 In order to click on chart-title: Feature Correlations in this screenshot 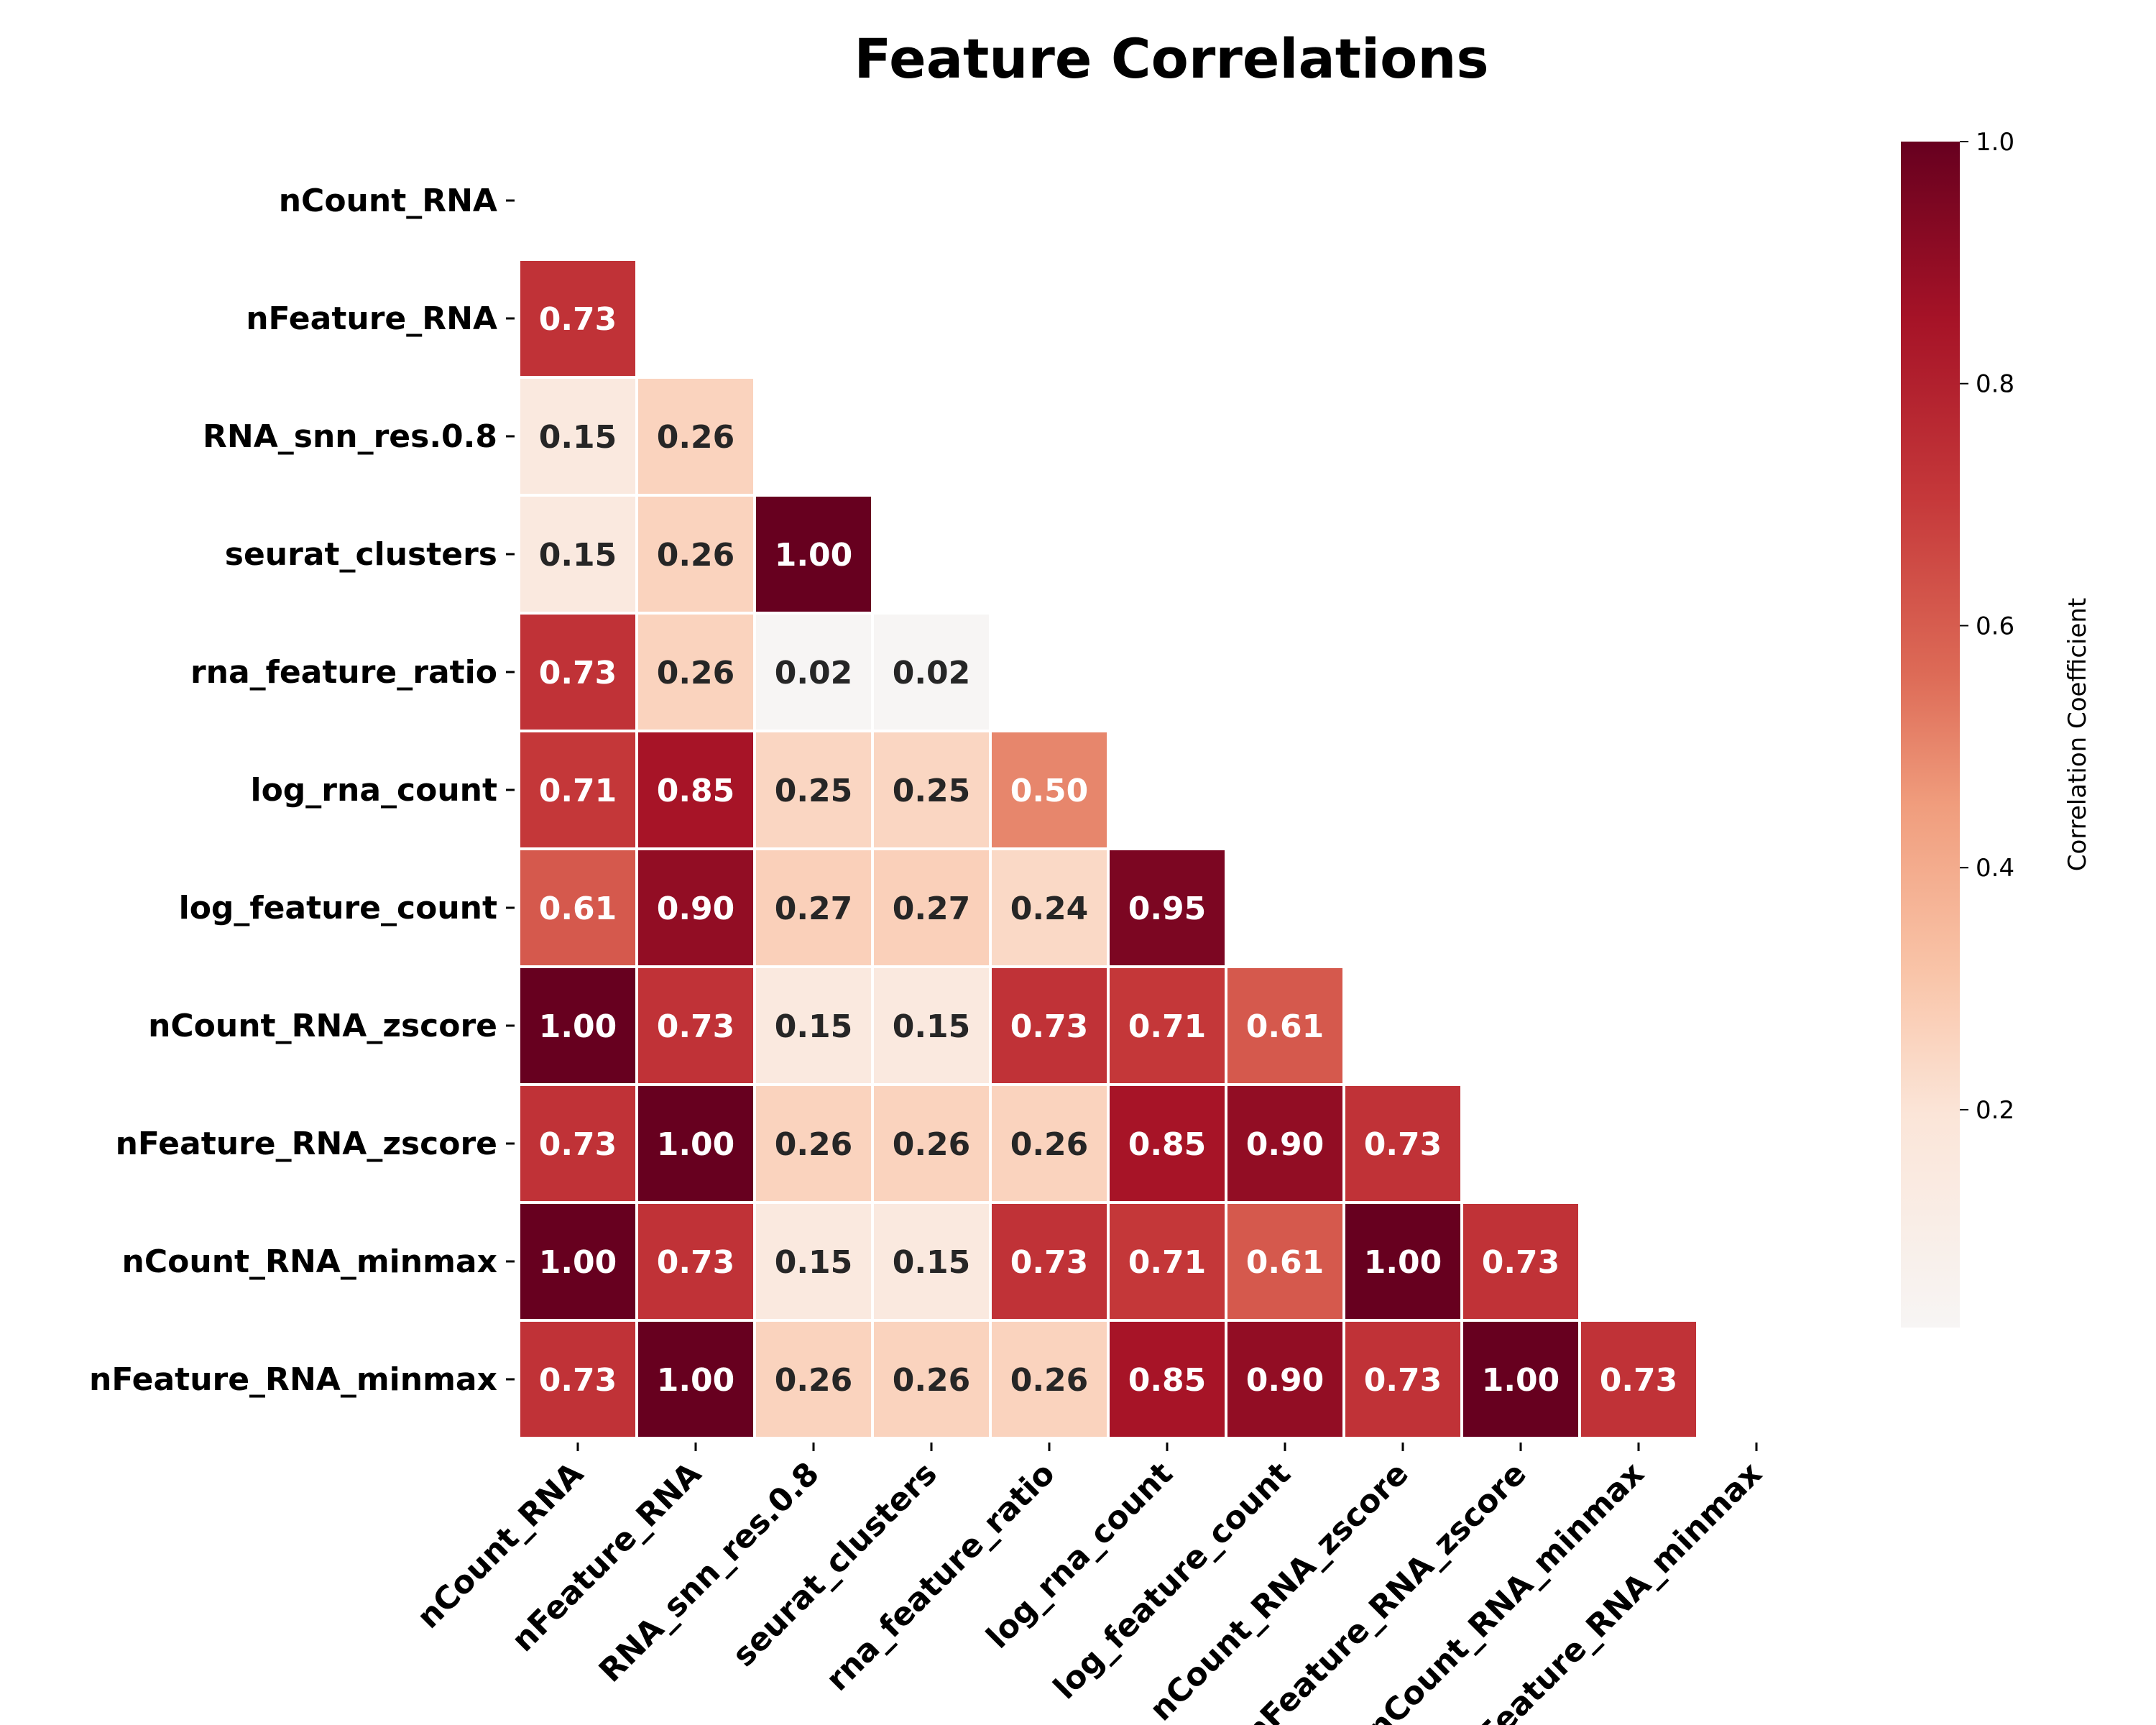, I will do `click(1171, 59)`.